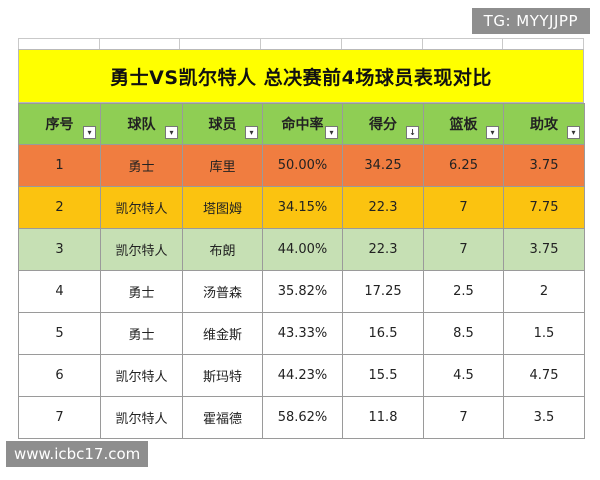  I want to click on cell-player: 汤普森, so click(222, 291).